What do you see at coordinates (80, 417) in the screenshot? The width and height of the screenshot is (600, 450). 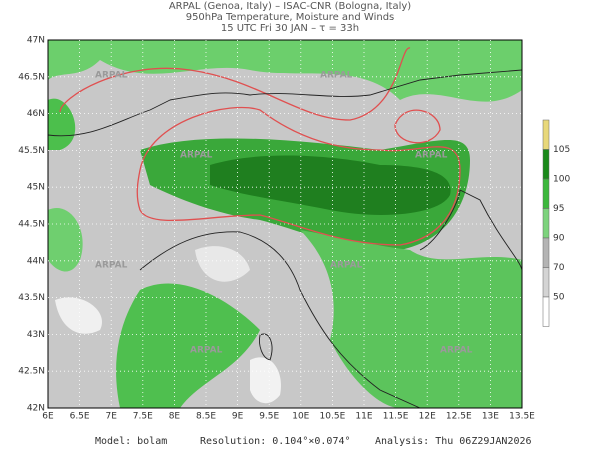 I see `lon-label: 6.5E` at bounding box center [80, 417].